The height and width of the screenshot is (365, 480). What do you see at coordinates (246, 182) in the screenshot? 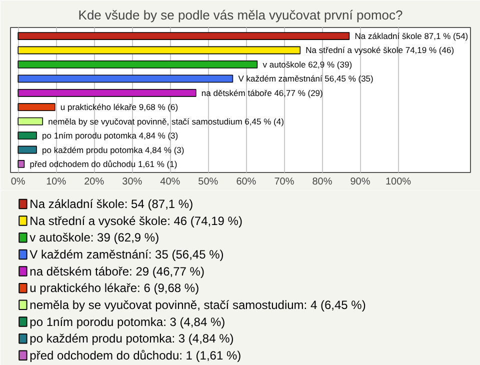
I see `x-tick-label: 60%` at bounding box center [246, 182].